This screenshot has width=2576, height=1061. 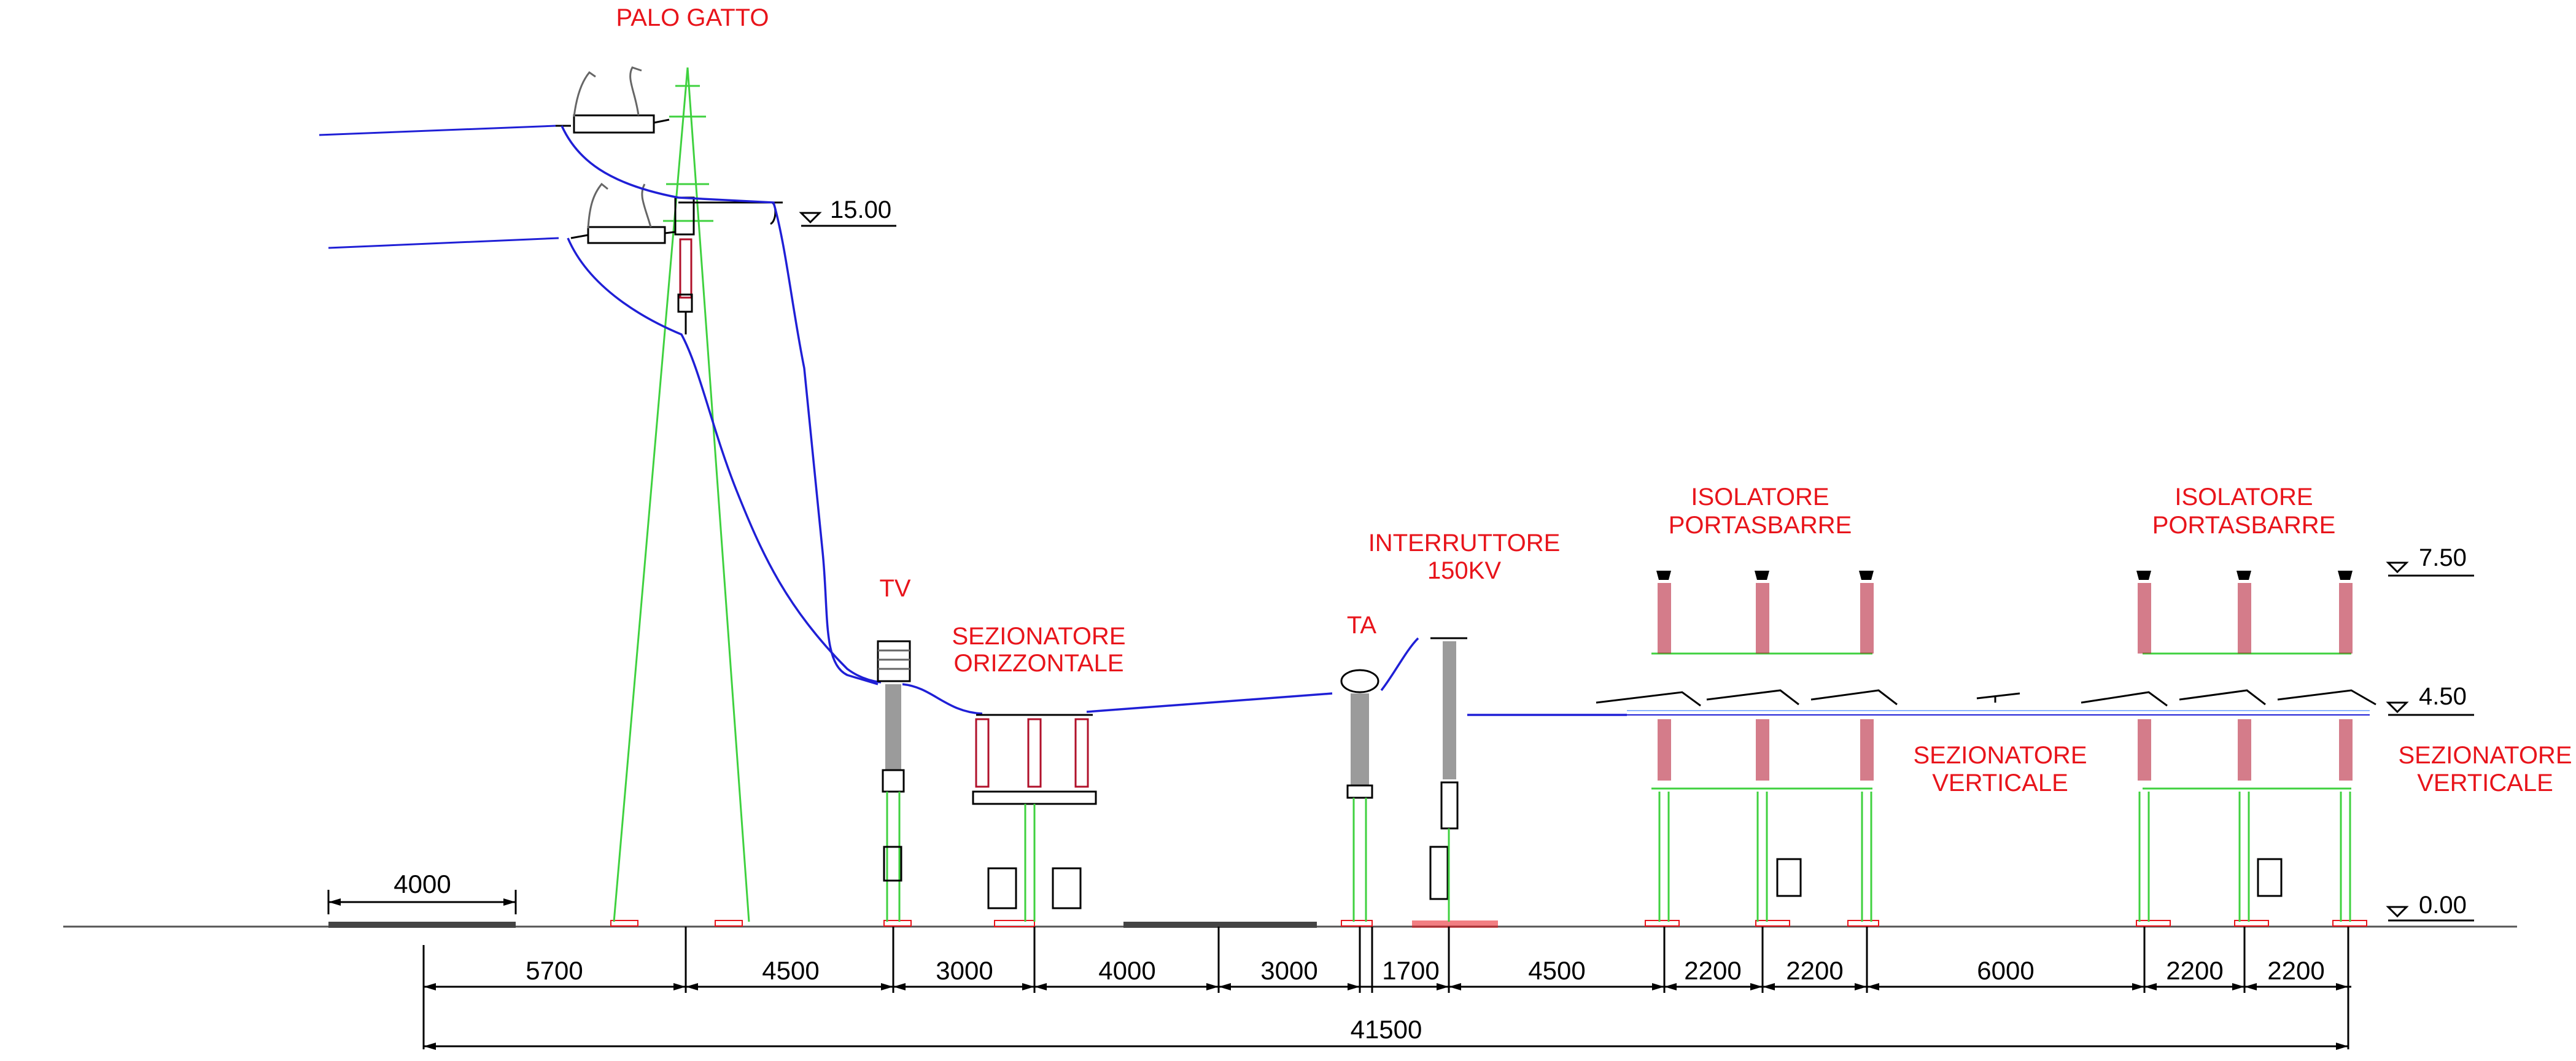 What do you see at coordinates (1712, 970) in the screenshot?
I see `dimension-2200-a: 2200` at bounding box center [1712, 970].